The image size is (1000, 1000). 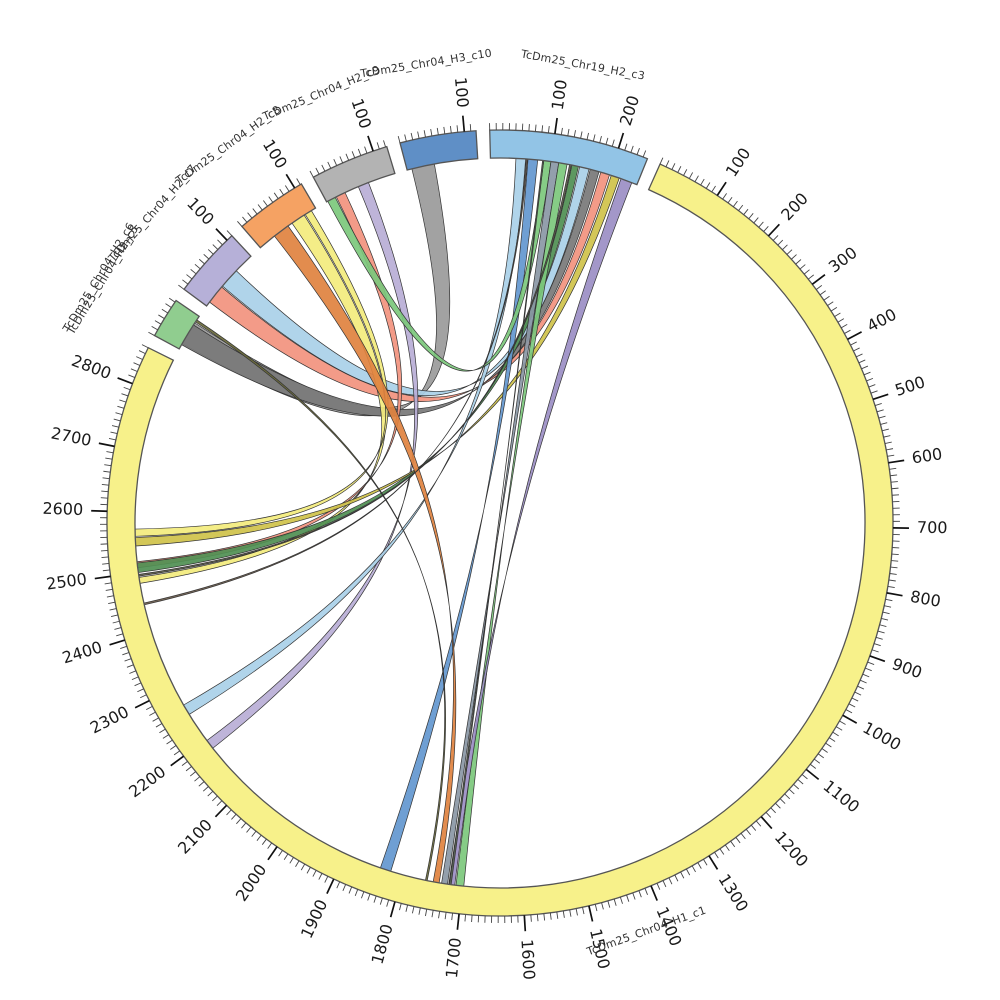 I want to click on tick-label-c1-1000: 1000, so click(x=881, y=736).